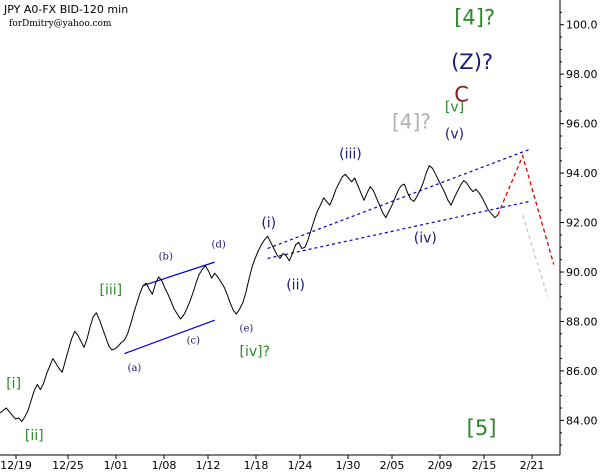  I want to click on wave-label-7: (e), so click(247, 328).